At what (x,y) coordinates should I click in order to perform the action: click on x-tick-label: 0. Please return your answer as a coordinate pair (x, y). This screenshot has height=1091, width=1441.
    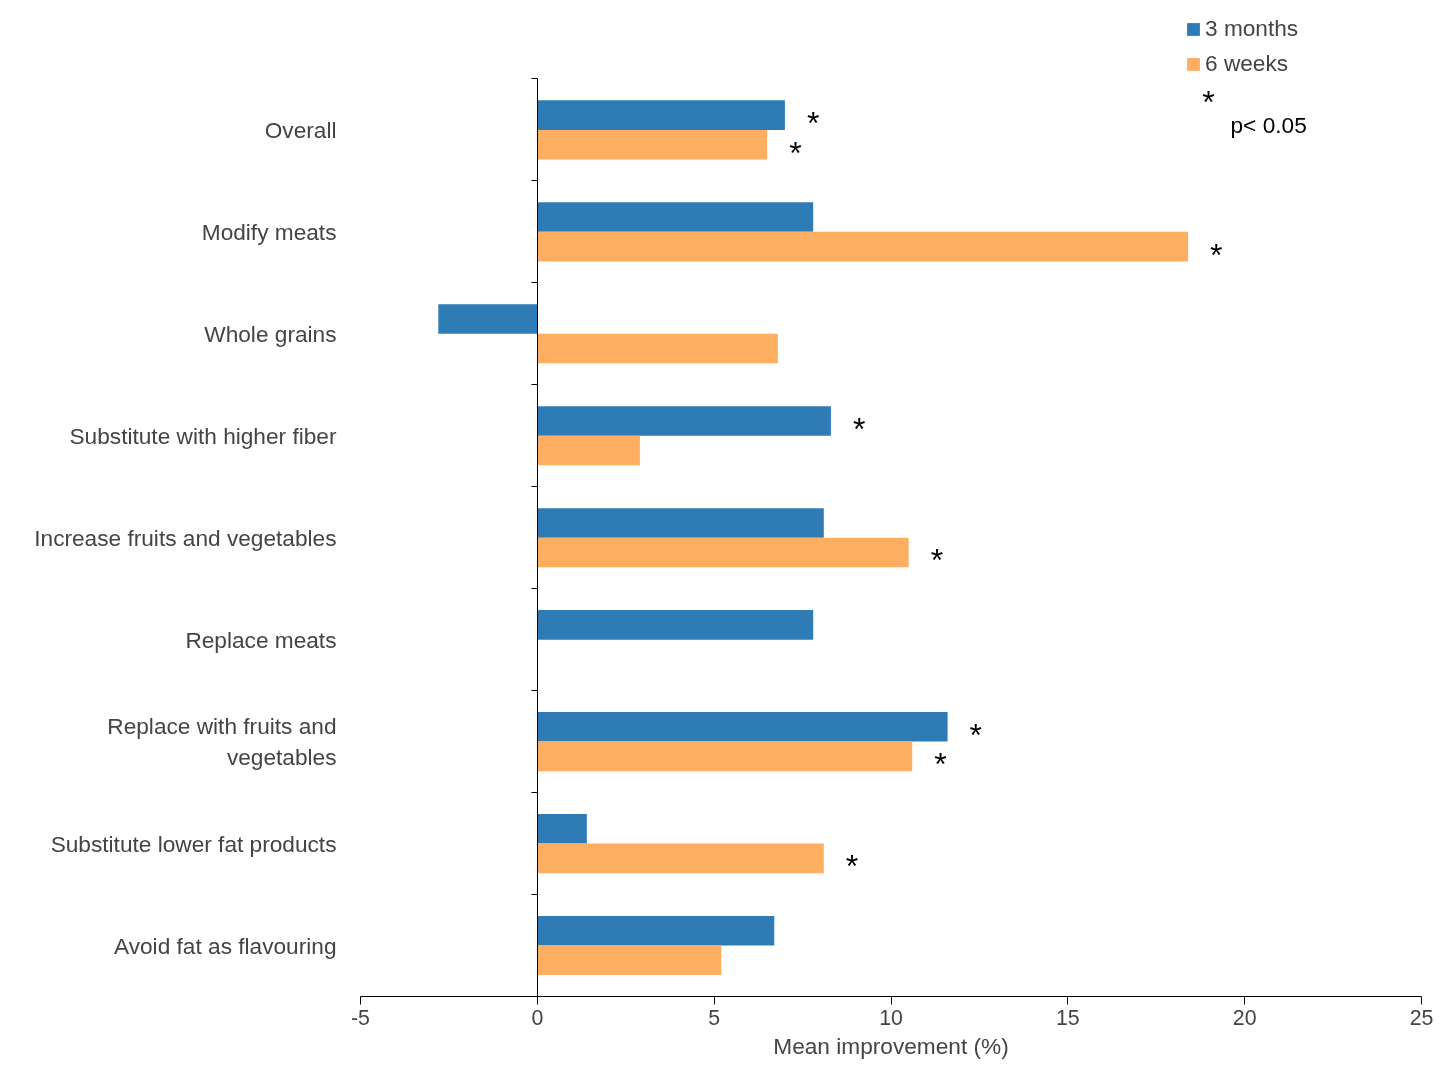
    Looking at the image, I should click on (537, 1017).